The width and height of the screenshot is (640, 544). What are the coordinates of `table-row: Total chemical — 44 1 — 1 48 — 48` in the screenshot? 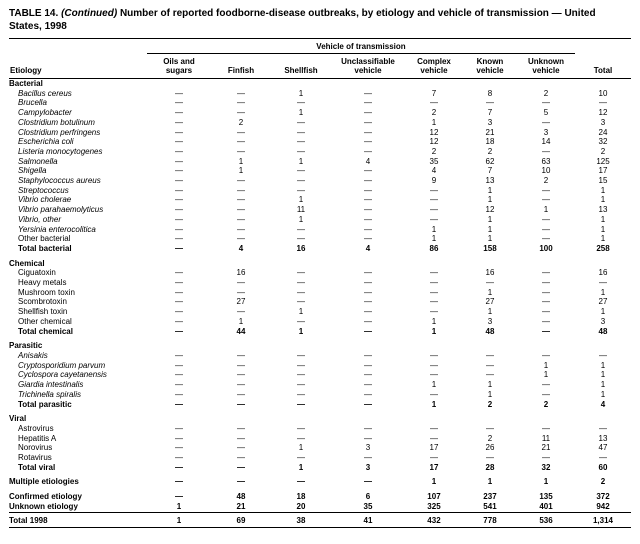 It's located at (320, 332).